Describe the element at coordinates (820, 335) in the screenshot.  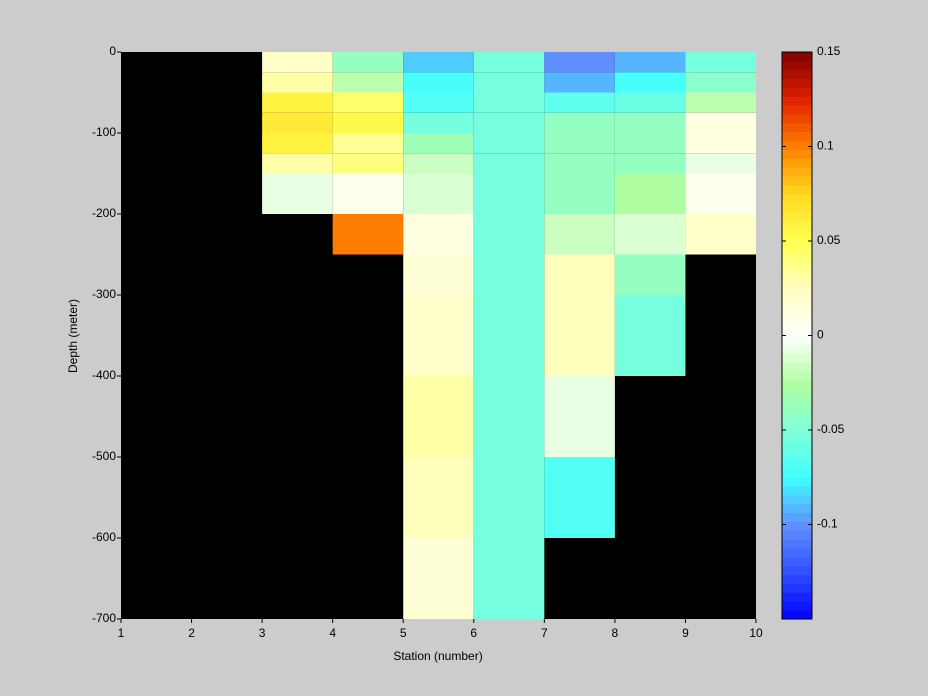
I see `colorbar-tick-label: 0` at that location.